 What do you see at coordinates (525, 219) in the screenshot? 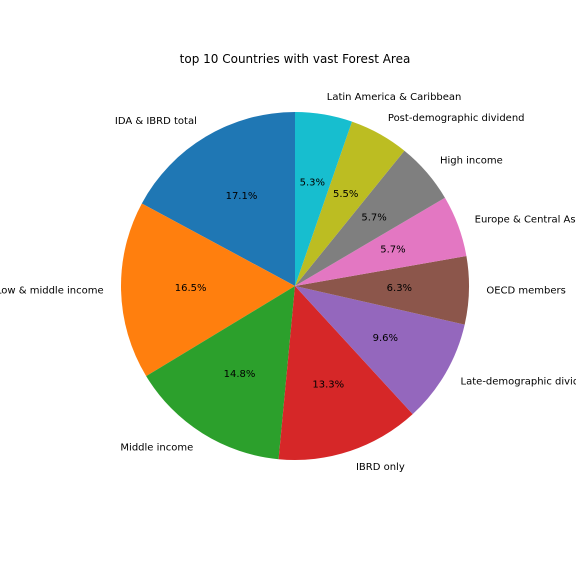
I see `slice-label-europe-and-central-asia: Europe & Central Asia` at bounding box center [525, 219].